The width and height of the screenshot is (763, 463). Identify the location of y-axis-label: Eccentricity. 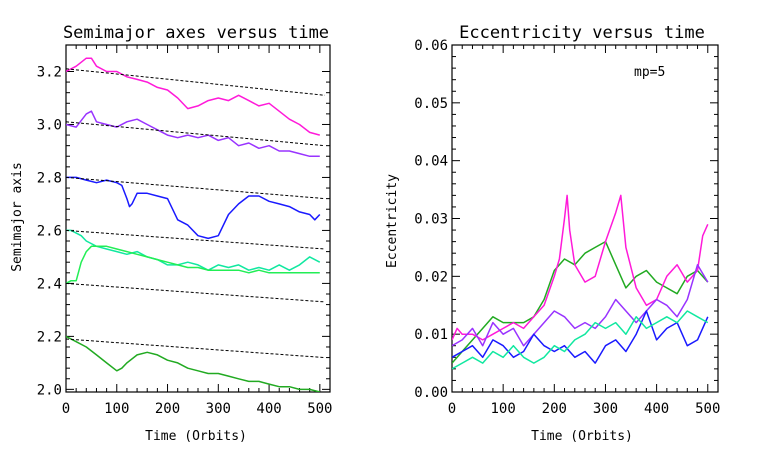
(392, 221).